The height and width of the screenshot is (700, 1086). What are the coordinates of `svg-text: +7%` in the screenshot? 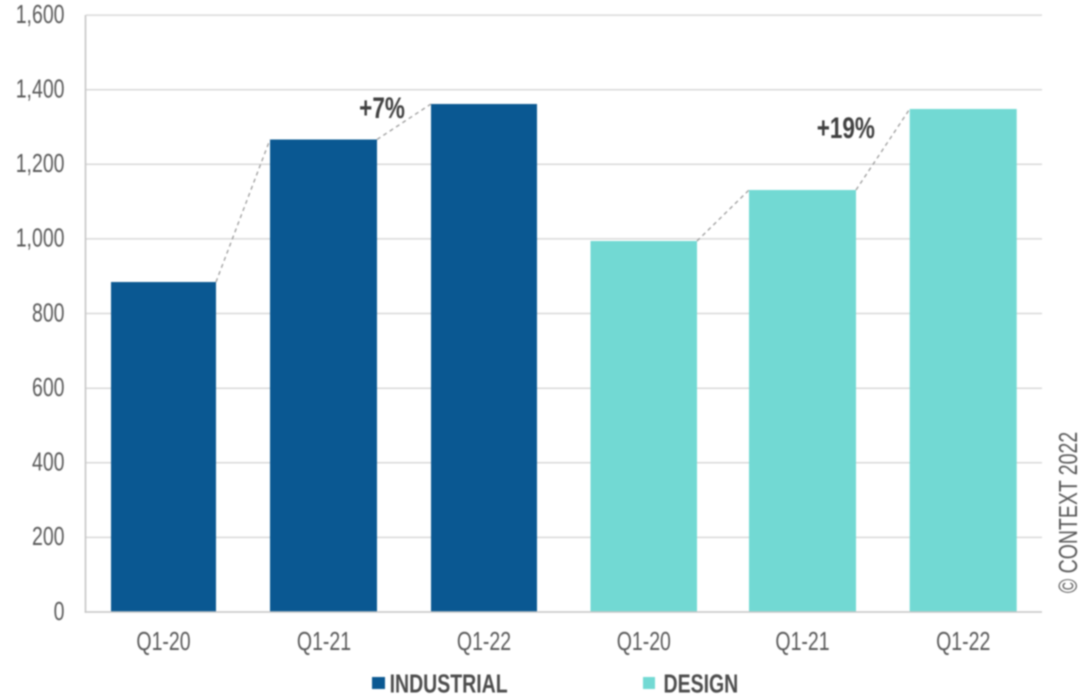 It's located at (382, 108).